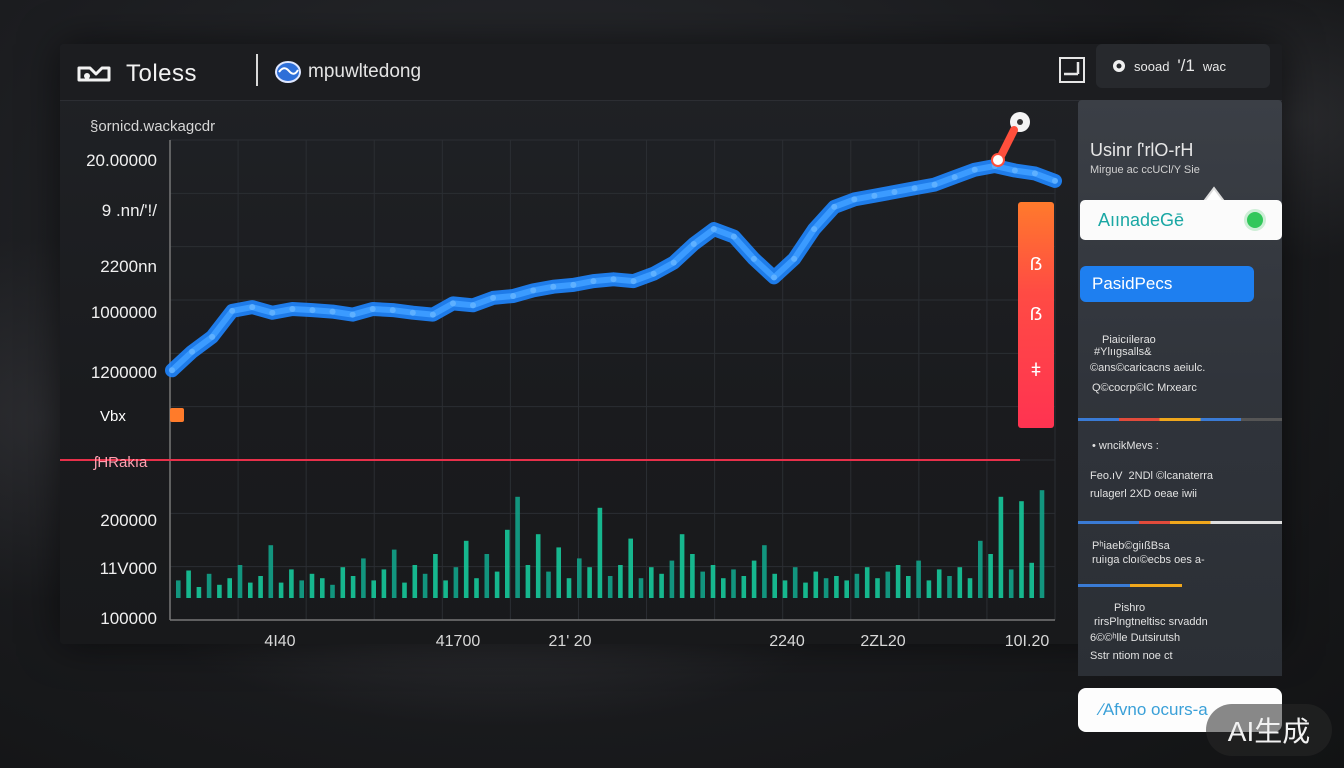 This screenshot has height=768, width=1344. I want to click on list-item: ©ans©caricacns aeiulc., so click(1148, 368).